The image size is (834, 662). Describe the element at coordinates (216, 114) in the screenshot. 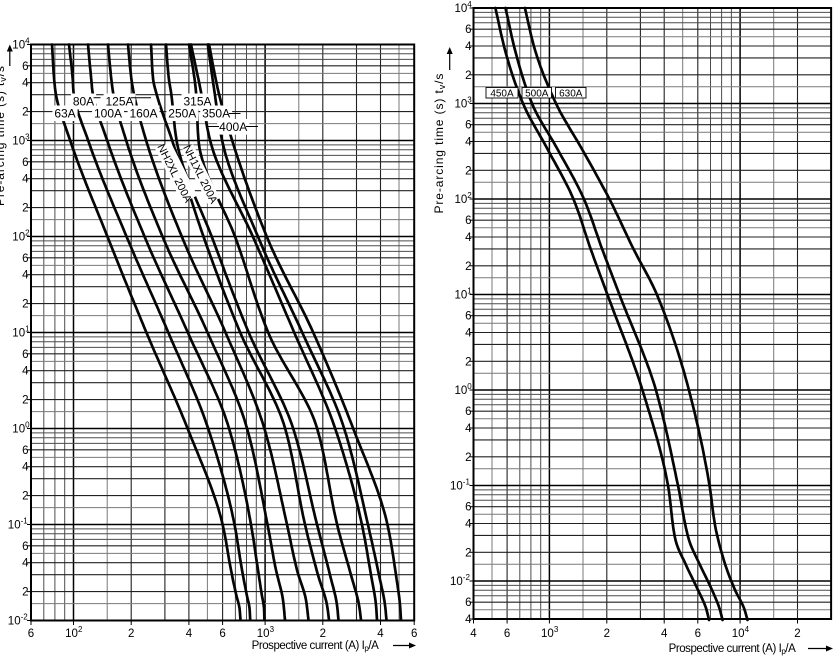

I see `svg-text: 350A` at that location.